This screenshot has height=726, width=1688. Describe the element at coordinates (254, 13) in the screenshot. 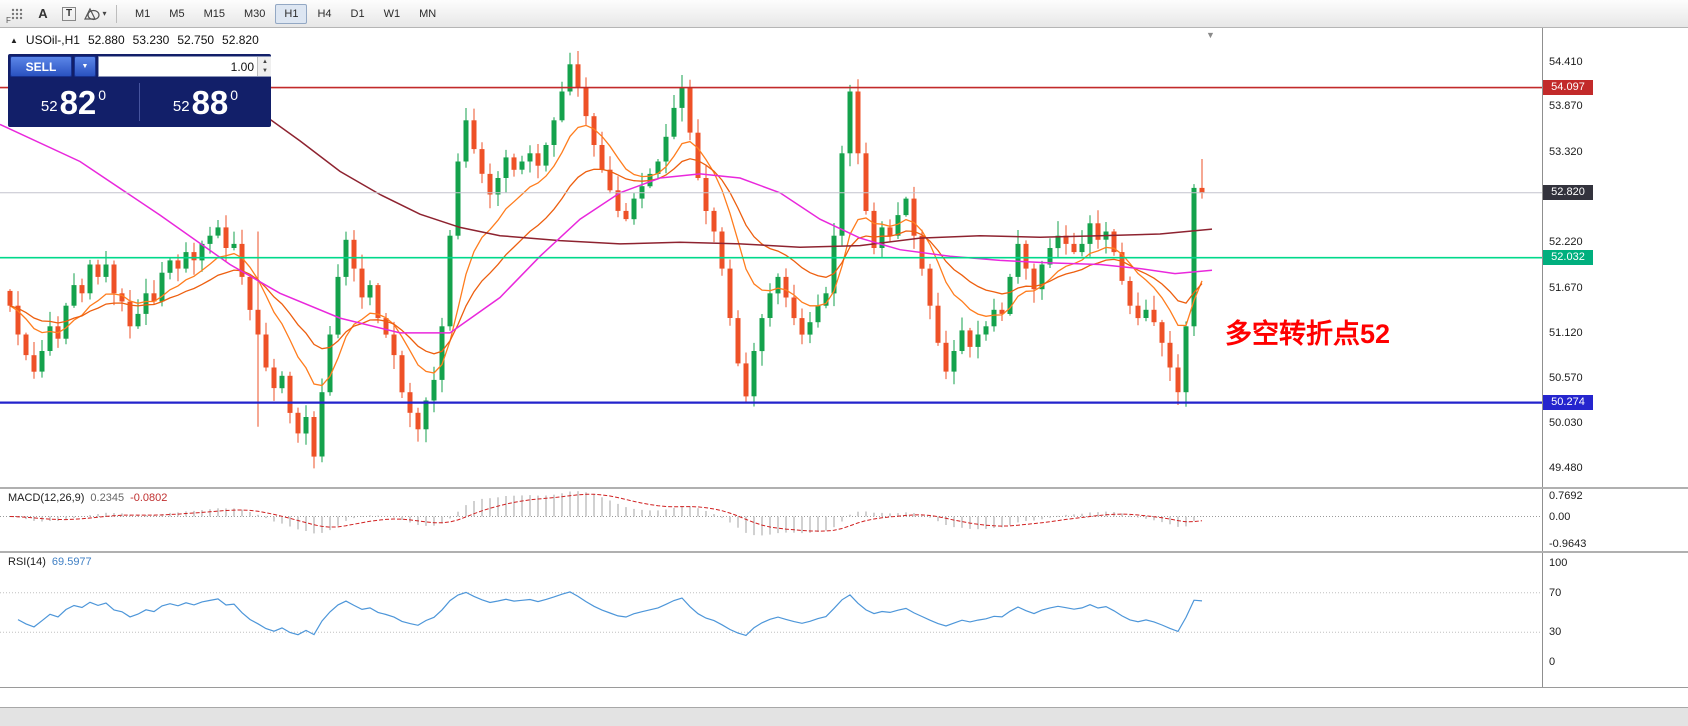

I see `timeframe-button-m30: M30` at that location.